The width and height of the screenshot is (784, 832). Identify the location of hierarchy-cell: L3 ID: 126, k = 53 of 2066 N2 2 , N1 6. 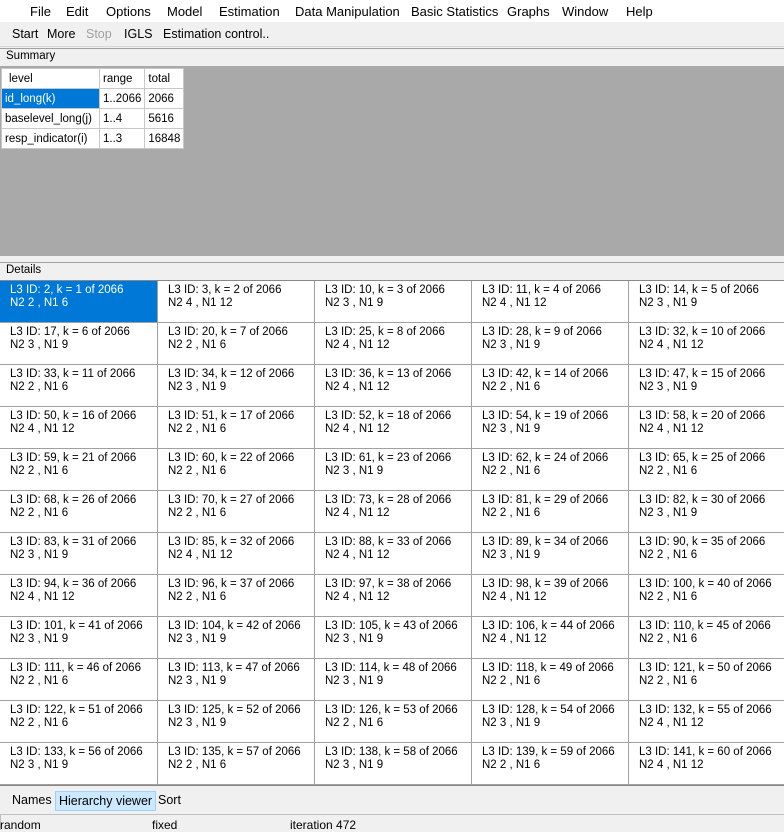
(393, 722).